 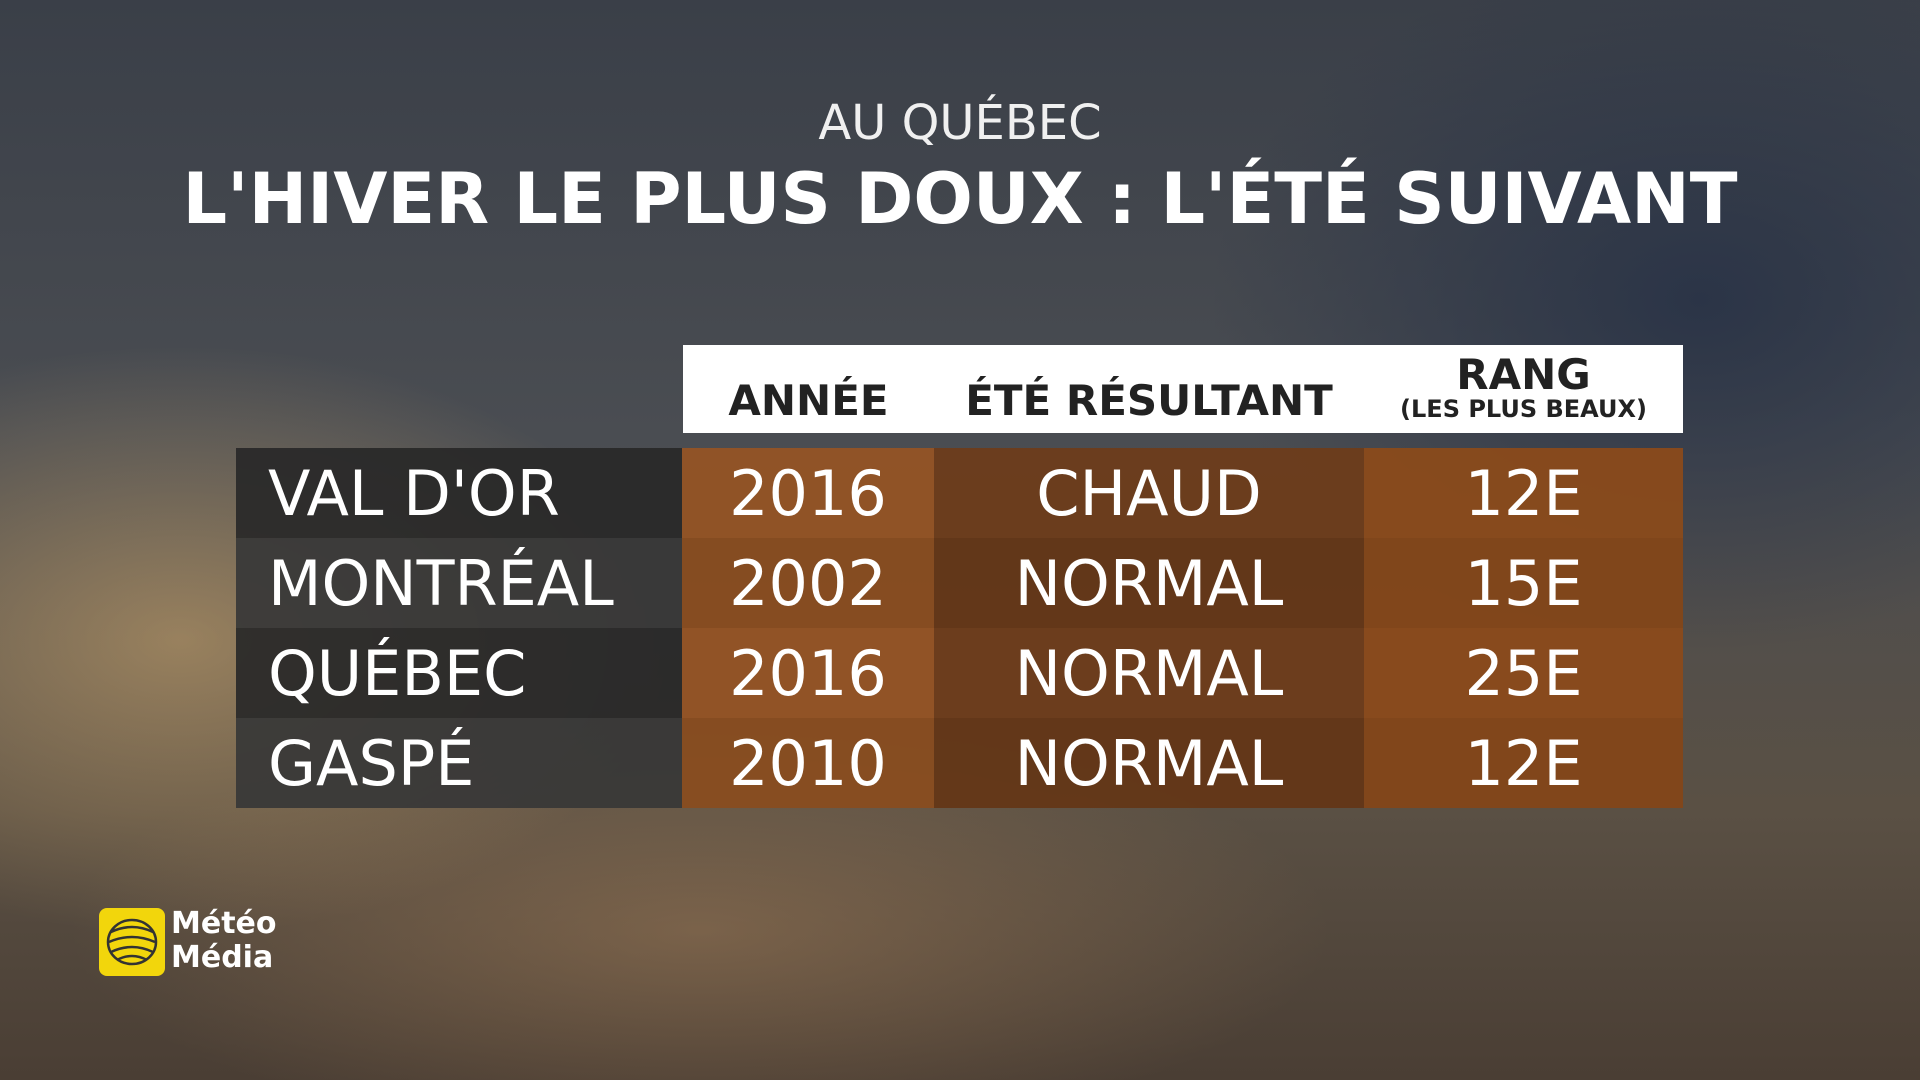 What do you see at coordinates (960, 123) in the screenshot?
I see `subtitle: AU QUÉBEC` at bounding box center [960, 123].